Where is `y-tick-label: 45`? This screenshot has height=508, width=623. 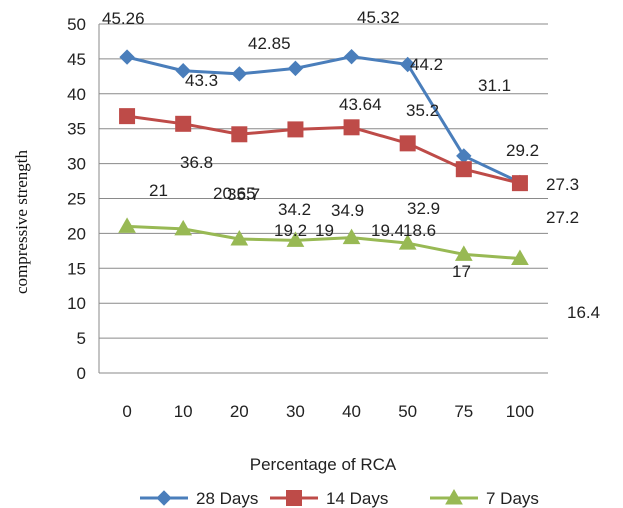
y-tick-label: 45 is located at coordinates (76, 59).